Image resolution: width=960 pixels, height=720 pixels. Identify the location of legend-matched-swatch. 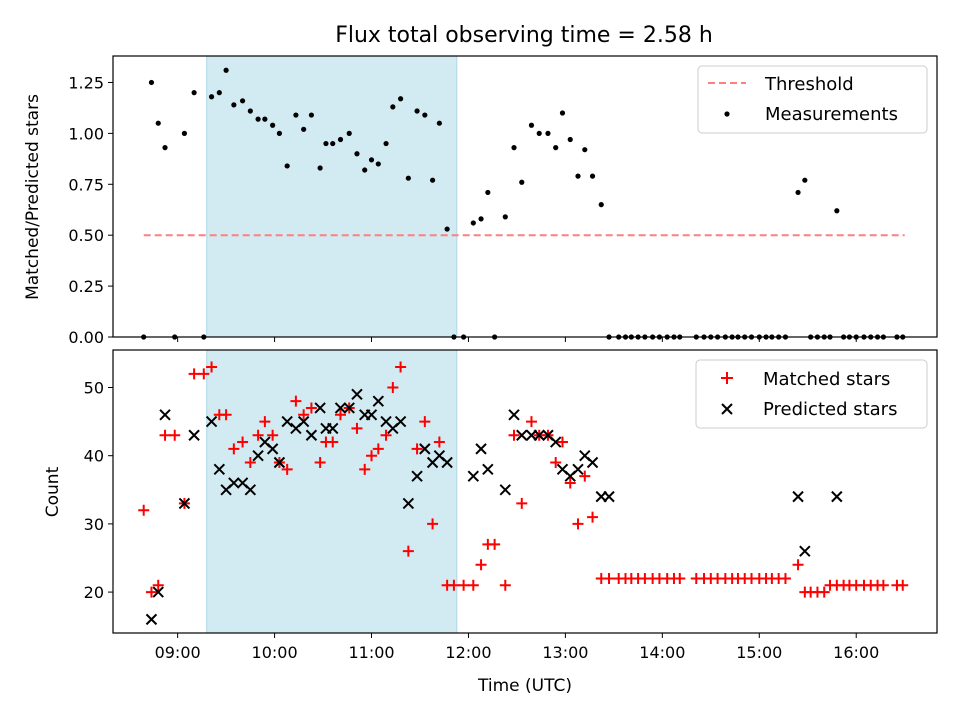
(727, 378).